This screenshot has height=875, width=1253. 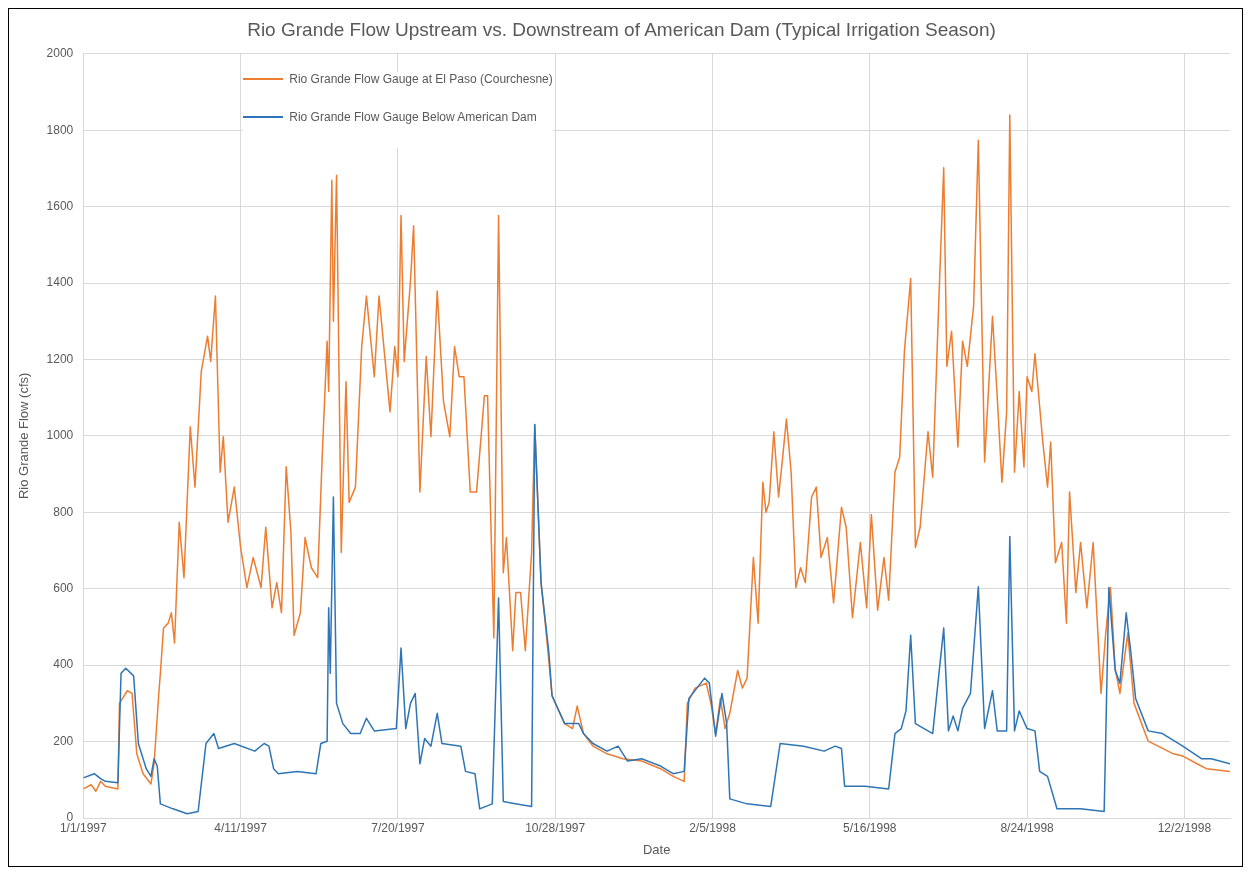 I want to click on x-tick-label: 10/28/1997, so click(x=555, y=827).